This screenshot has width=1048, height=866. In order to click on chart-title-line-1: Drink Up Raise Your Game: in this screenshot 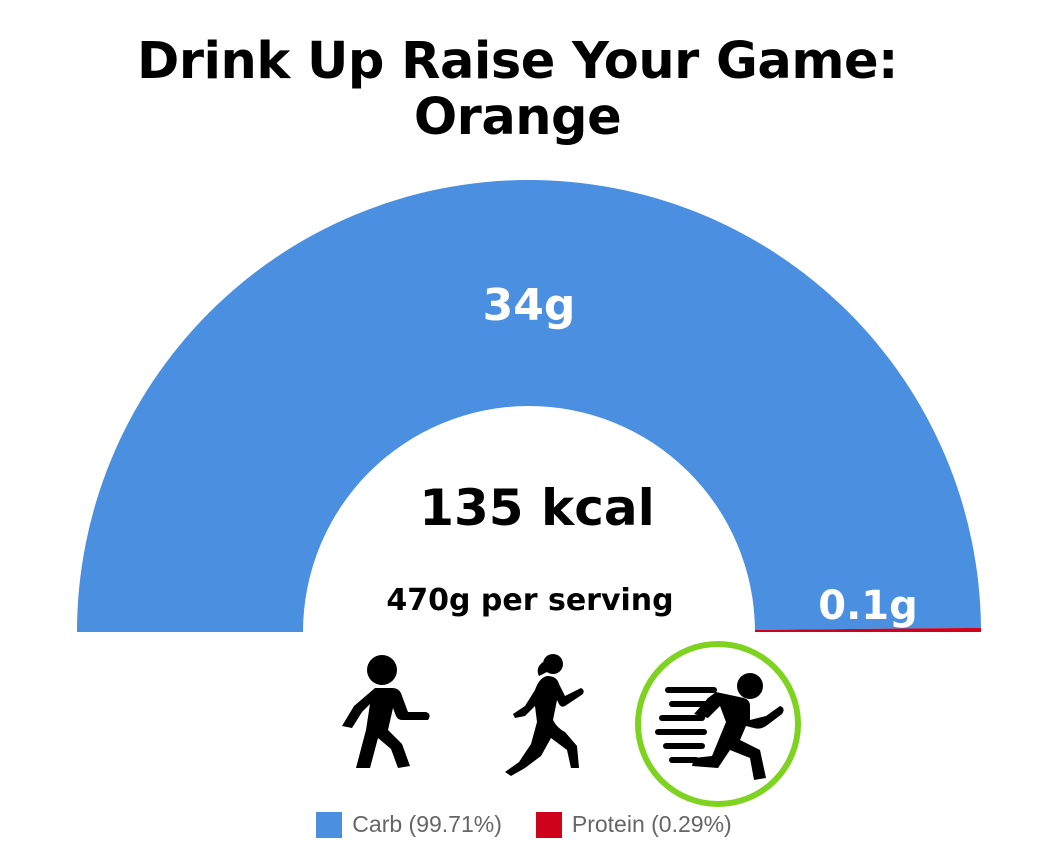, I will do `click(517, 61)`.